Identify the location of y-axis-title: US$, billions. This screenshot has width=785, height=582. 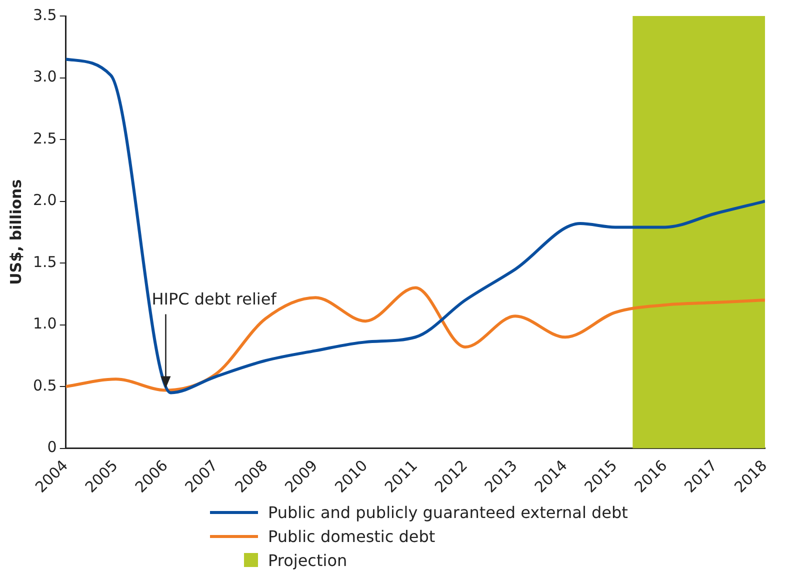
(15, 232).